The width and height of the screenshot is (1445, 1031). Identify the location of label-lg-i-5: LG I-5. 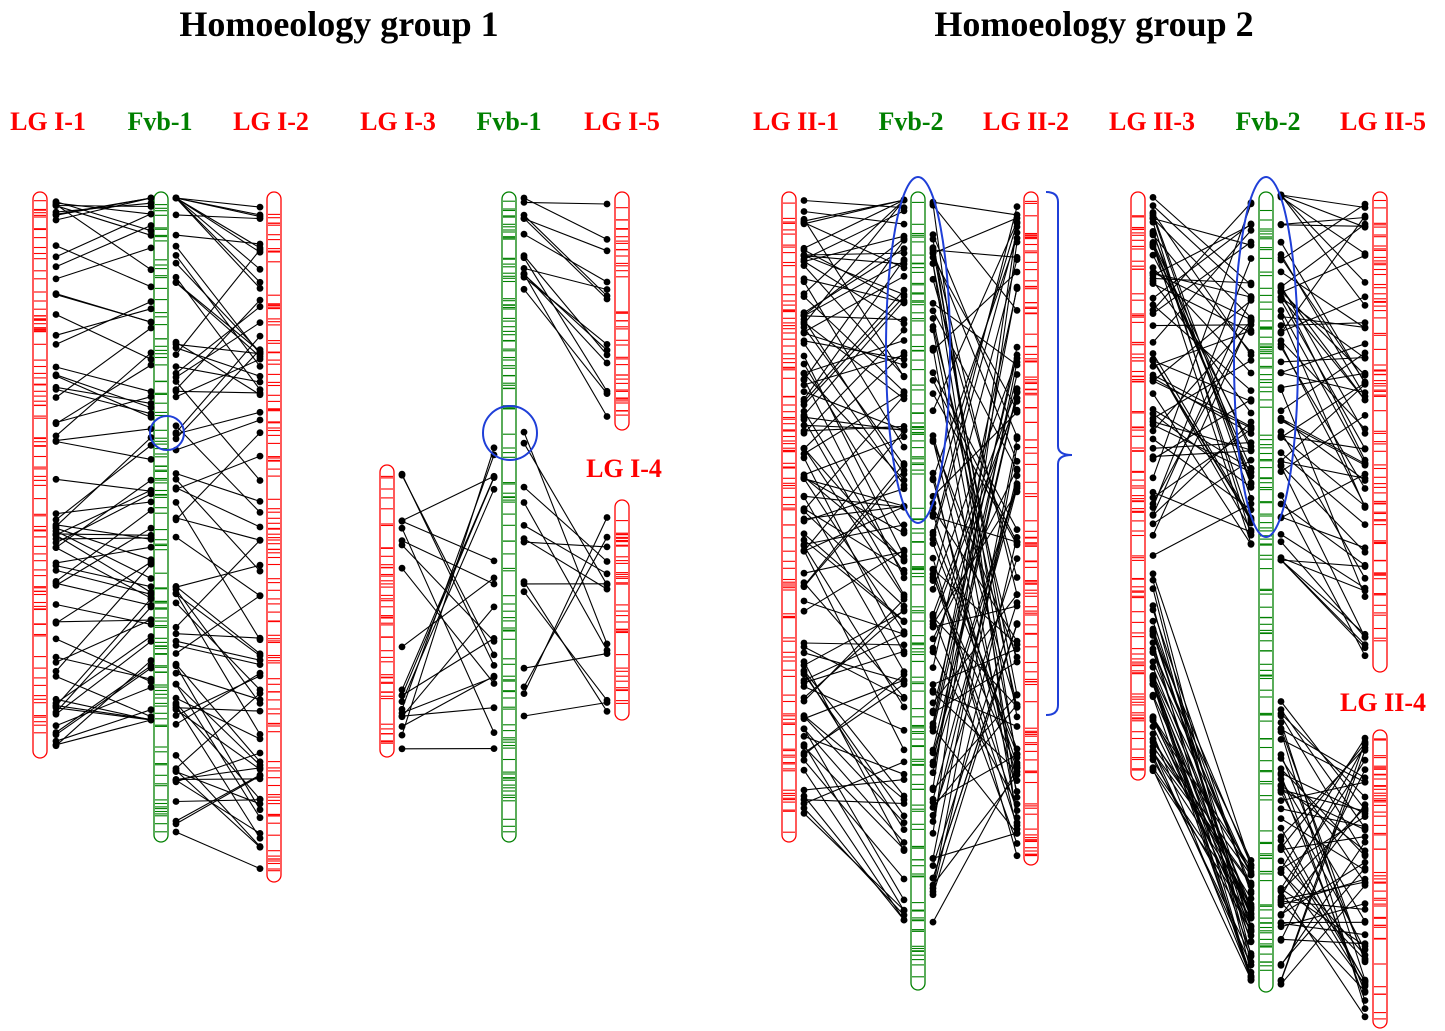
(622, 121).